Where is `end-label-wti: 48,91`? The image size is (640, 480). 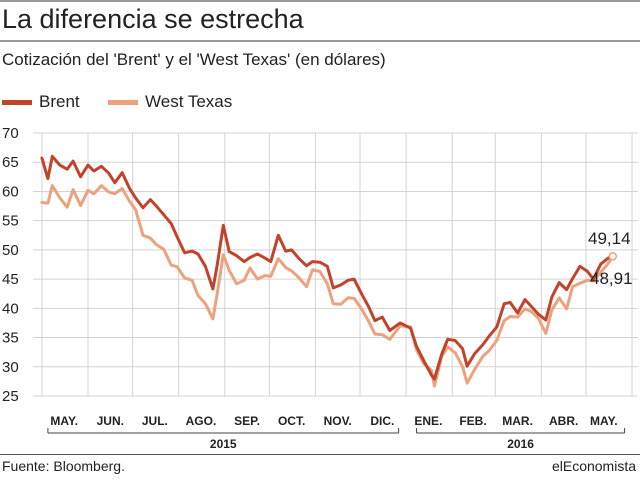 end-label-wti: 48,91 is located at coordinates (611, 278).